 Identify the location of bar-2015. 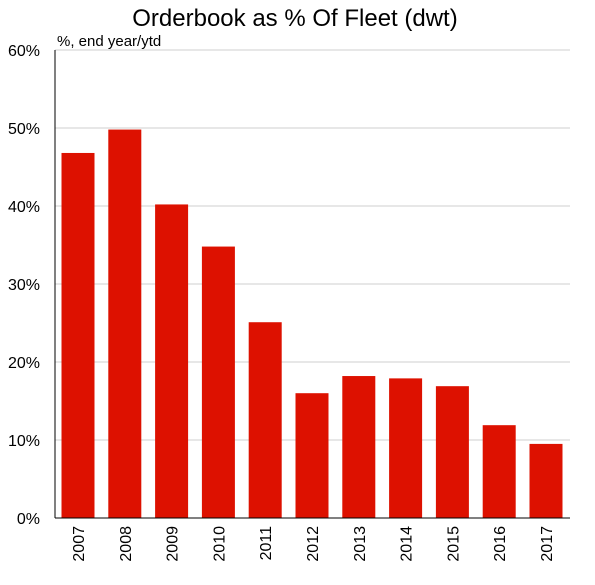
(452, 452).